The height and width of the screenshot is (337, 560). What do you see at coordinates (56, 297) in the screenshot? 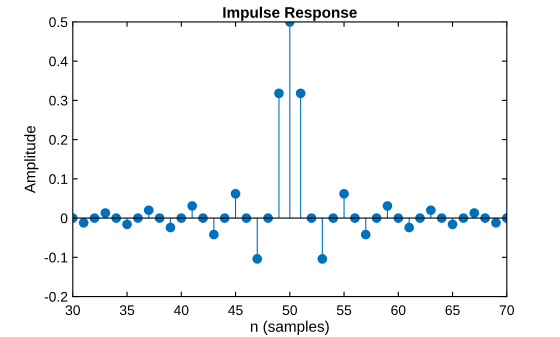
I see `y-tick-label: -0.2` at bounding box center [56, 297].